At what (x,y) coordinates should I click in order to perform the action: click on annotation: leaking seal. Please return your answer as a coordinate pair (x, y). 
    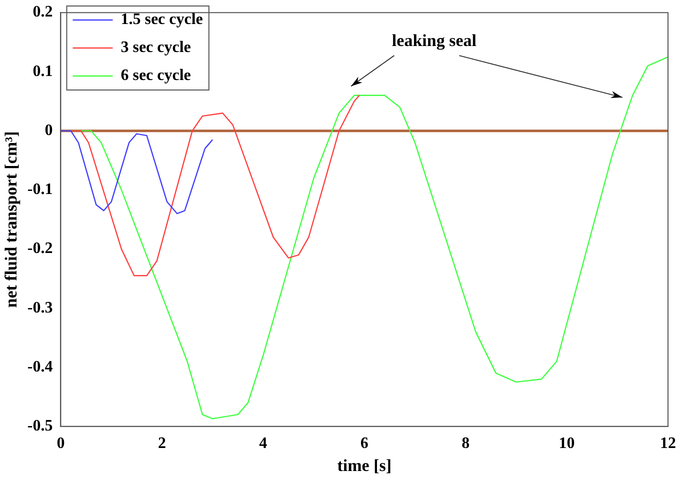
    Looking at the image, I should click on (434, 40).